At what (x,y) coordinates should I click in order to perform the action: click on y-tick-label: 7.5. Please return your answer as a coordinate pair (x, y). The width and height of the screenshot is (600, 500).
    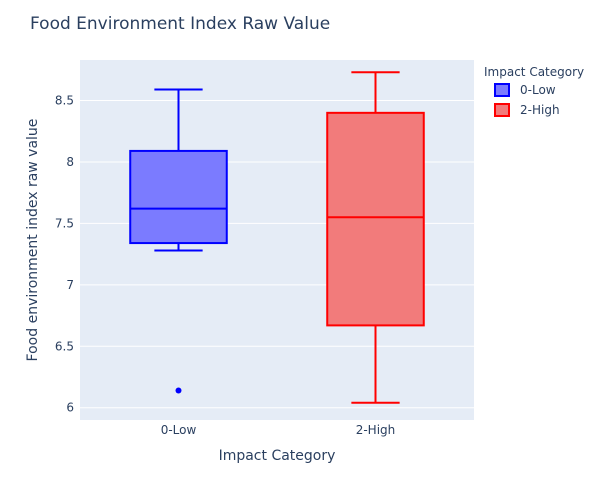
    Looking at the image, I should click on (64, 223).